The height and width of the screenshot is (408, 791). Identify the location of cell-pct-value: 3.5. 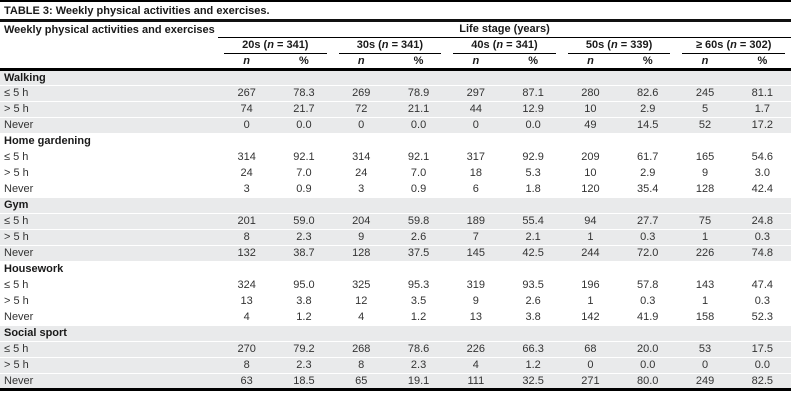
(418, 301).